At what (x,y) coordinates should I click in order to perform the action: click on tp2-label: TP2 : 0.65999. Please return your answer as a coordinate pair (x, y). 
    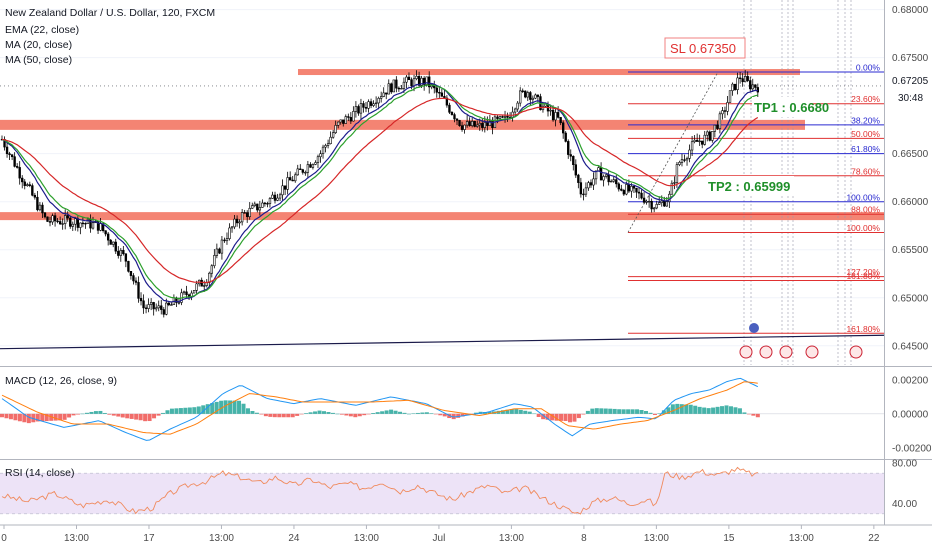
    Looking at the image, I should click on (749, 186).